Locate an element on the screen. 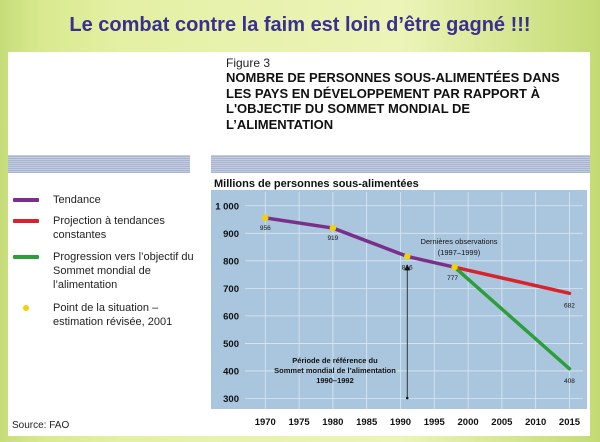 Image resolution: width=600 pixels, height=442 pixels. decorative-band-left is located at coordinates (99, 164).